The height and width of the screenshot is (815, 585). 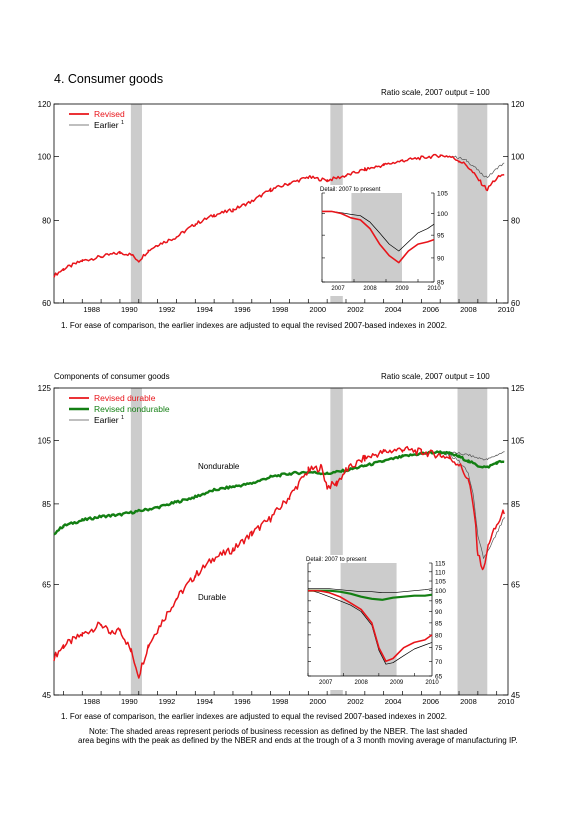 What do you see at coordinates (477, 166) in the screenshot?
I see `series-line-earlier` at bounding box center [477, 166].